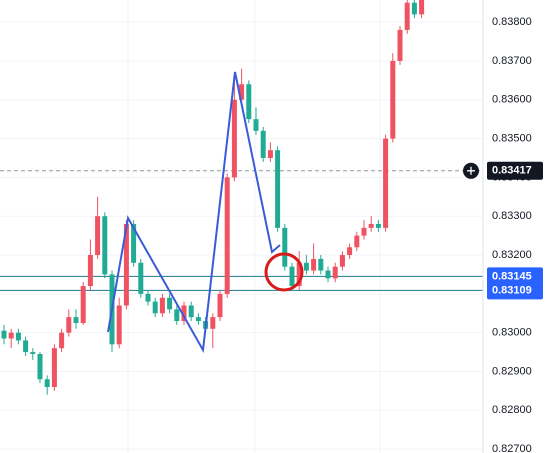  What do you see at coordinates (512, 171) in the screenshot?
I see `price-label: 0.83417` at bounding box center [512, 171].